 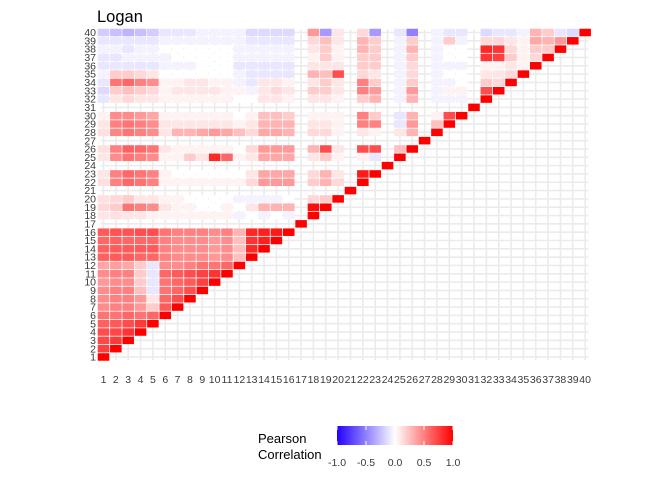 I want to click on y-tick-label: 31, so click(x=90, y=108).